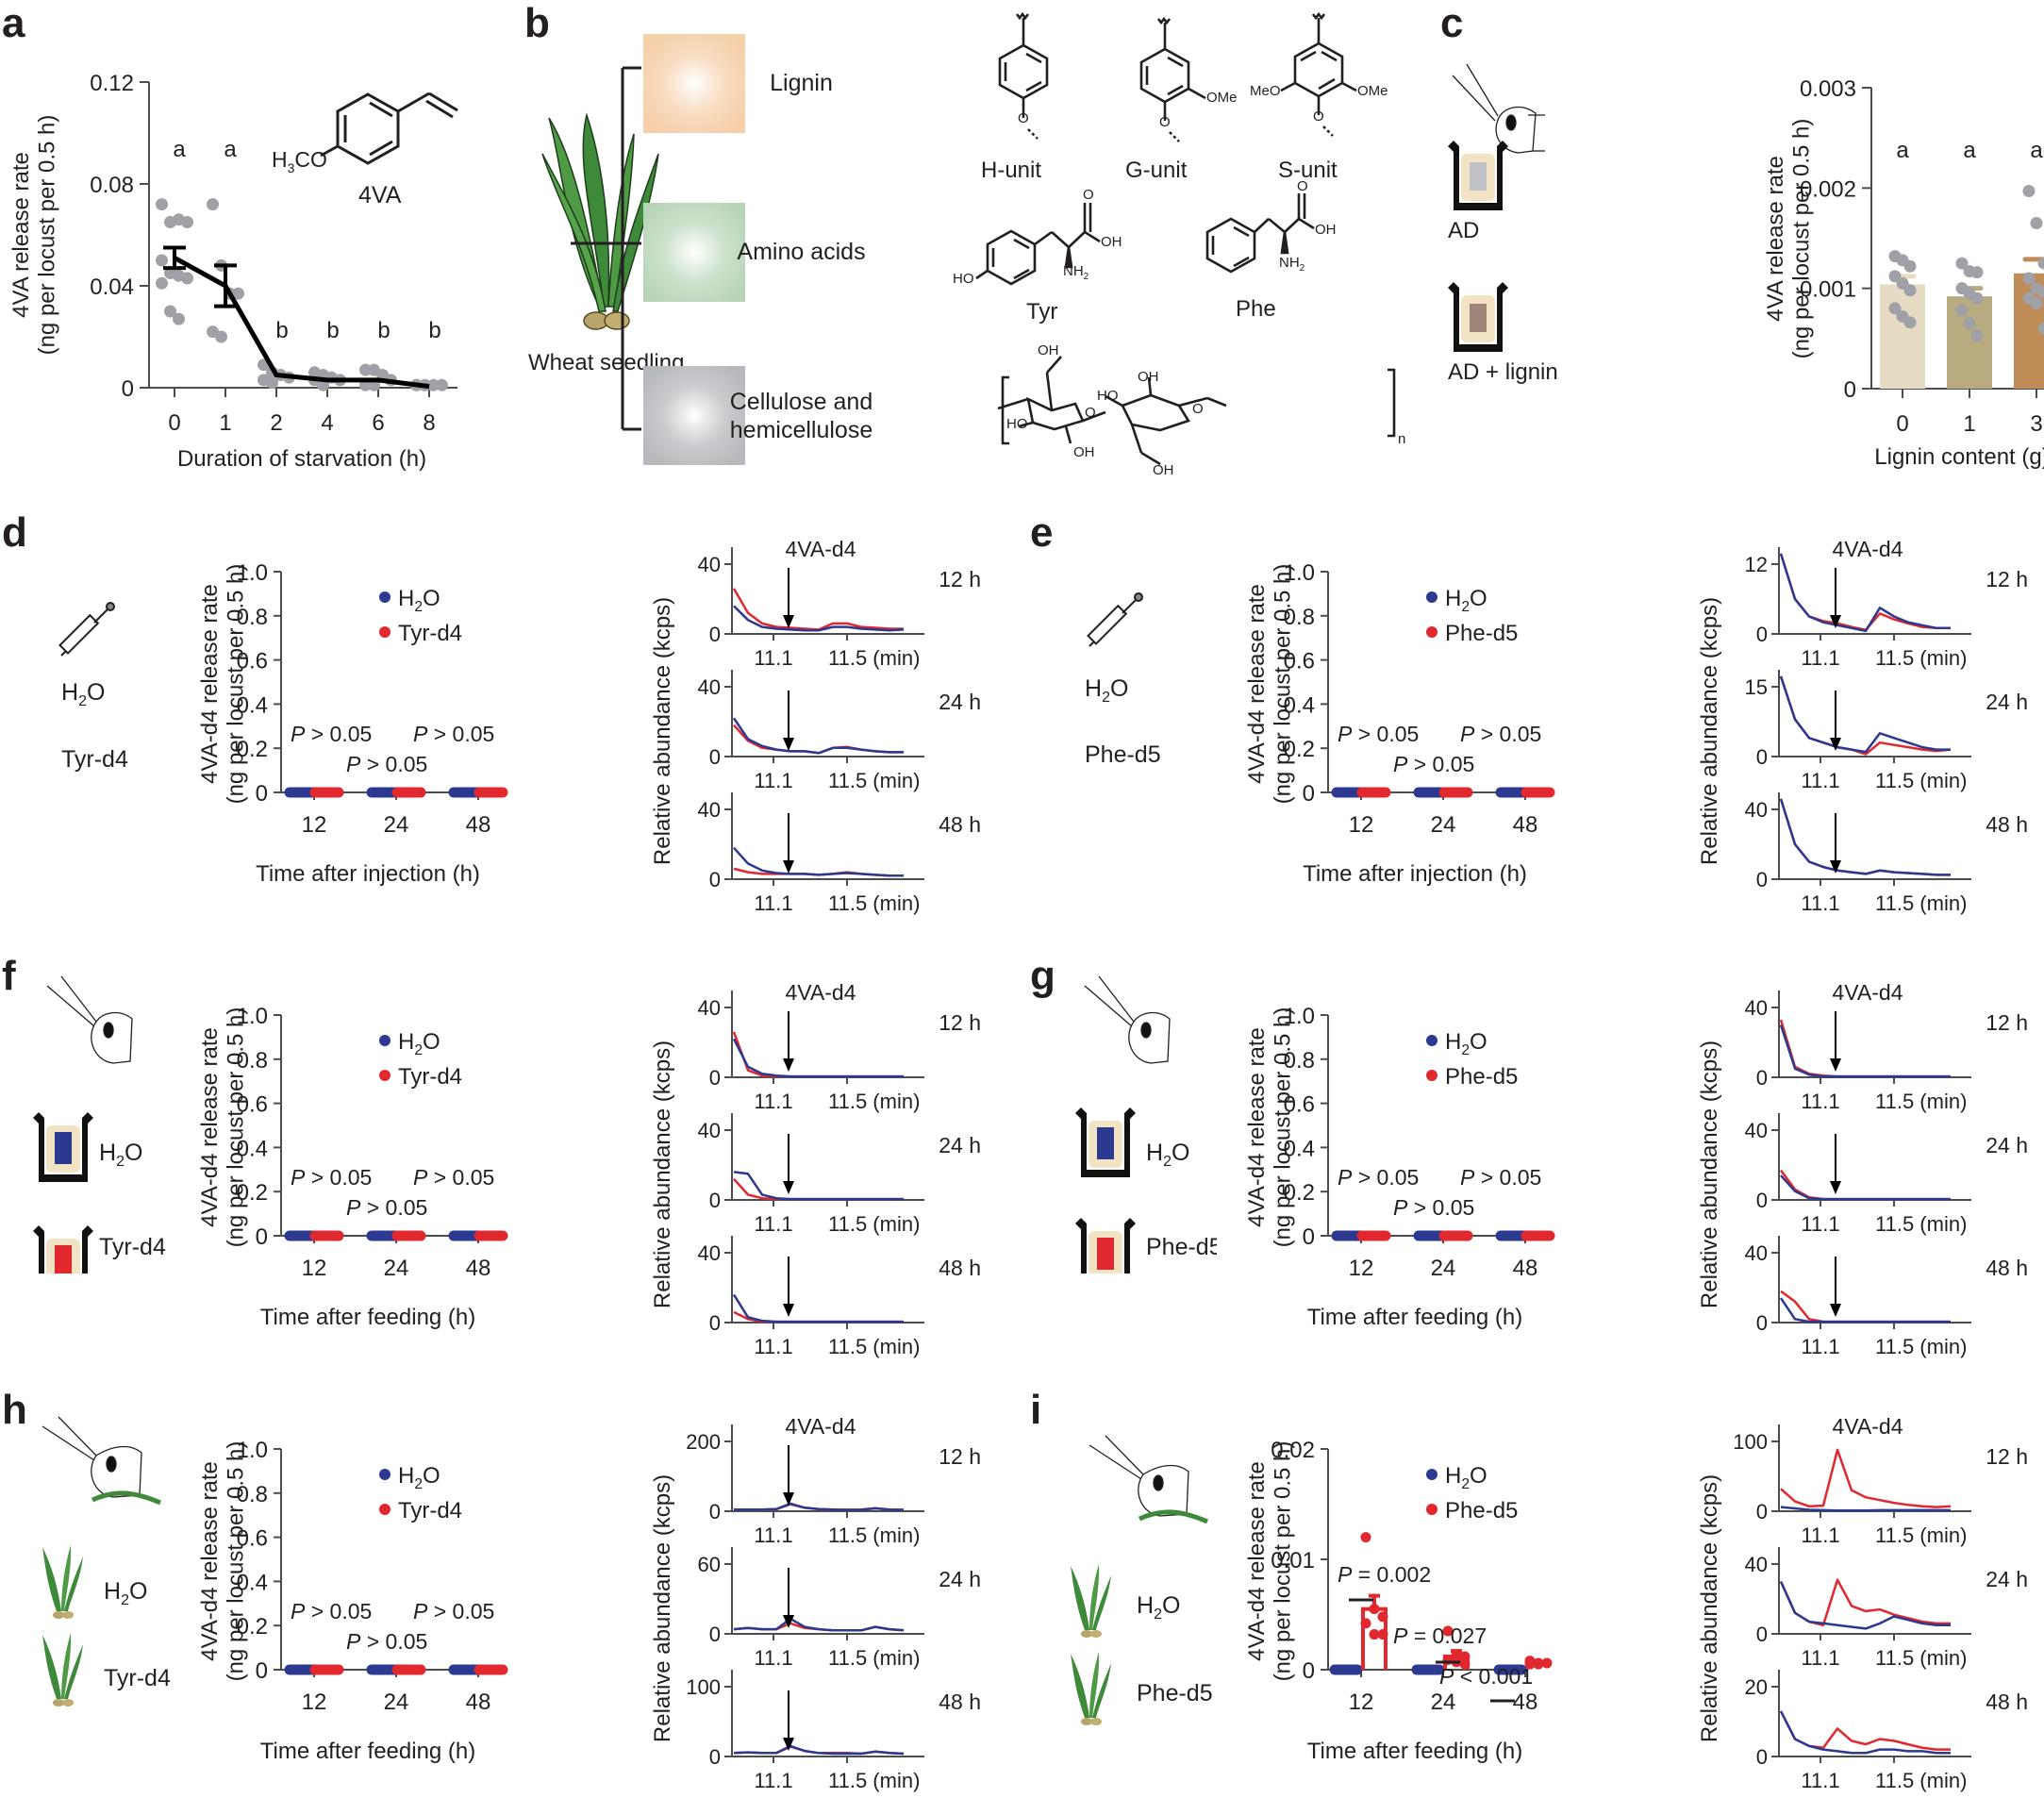  What do you see at coordinates (1318, 116) in the screenshot?
I see `svg-text: O` at bounding box center [1318, 116].